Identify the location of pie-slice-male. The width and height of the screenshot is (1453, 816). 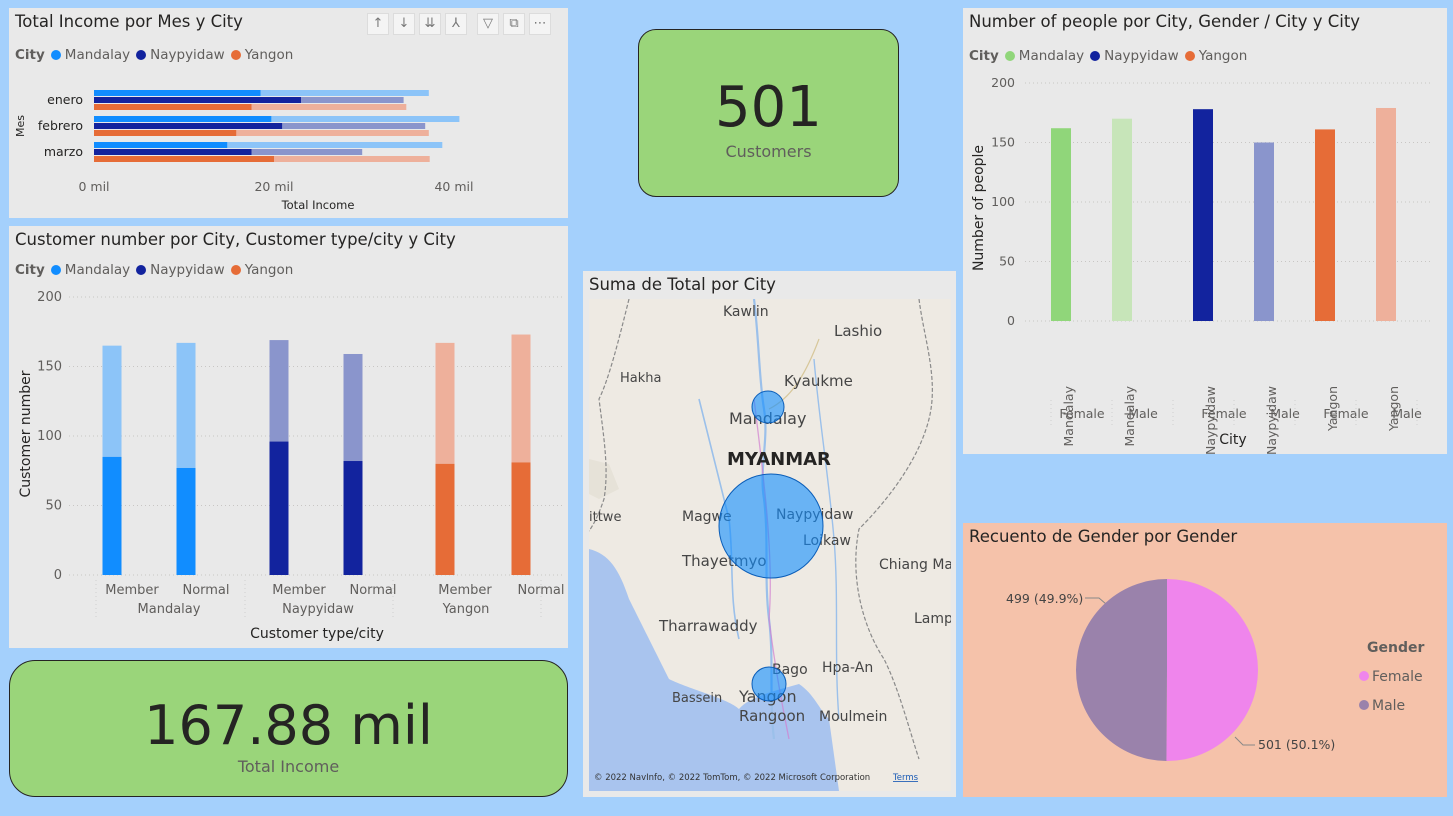
(1121, 670).